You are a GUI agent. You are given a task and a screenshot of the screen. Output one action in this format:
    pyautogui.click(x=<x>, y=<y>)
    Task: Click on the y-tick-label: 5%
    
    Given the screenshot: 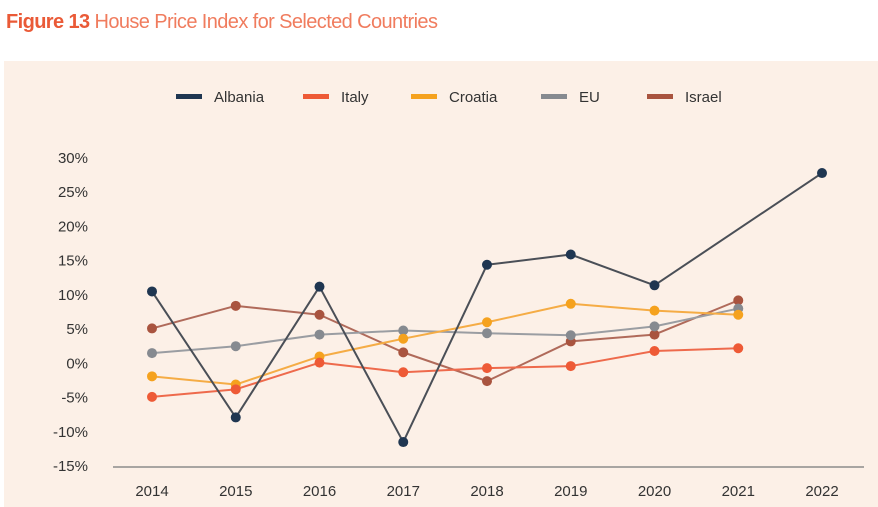 What is the action you would take?
    pyautogui.click(x=77, y=329)
    